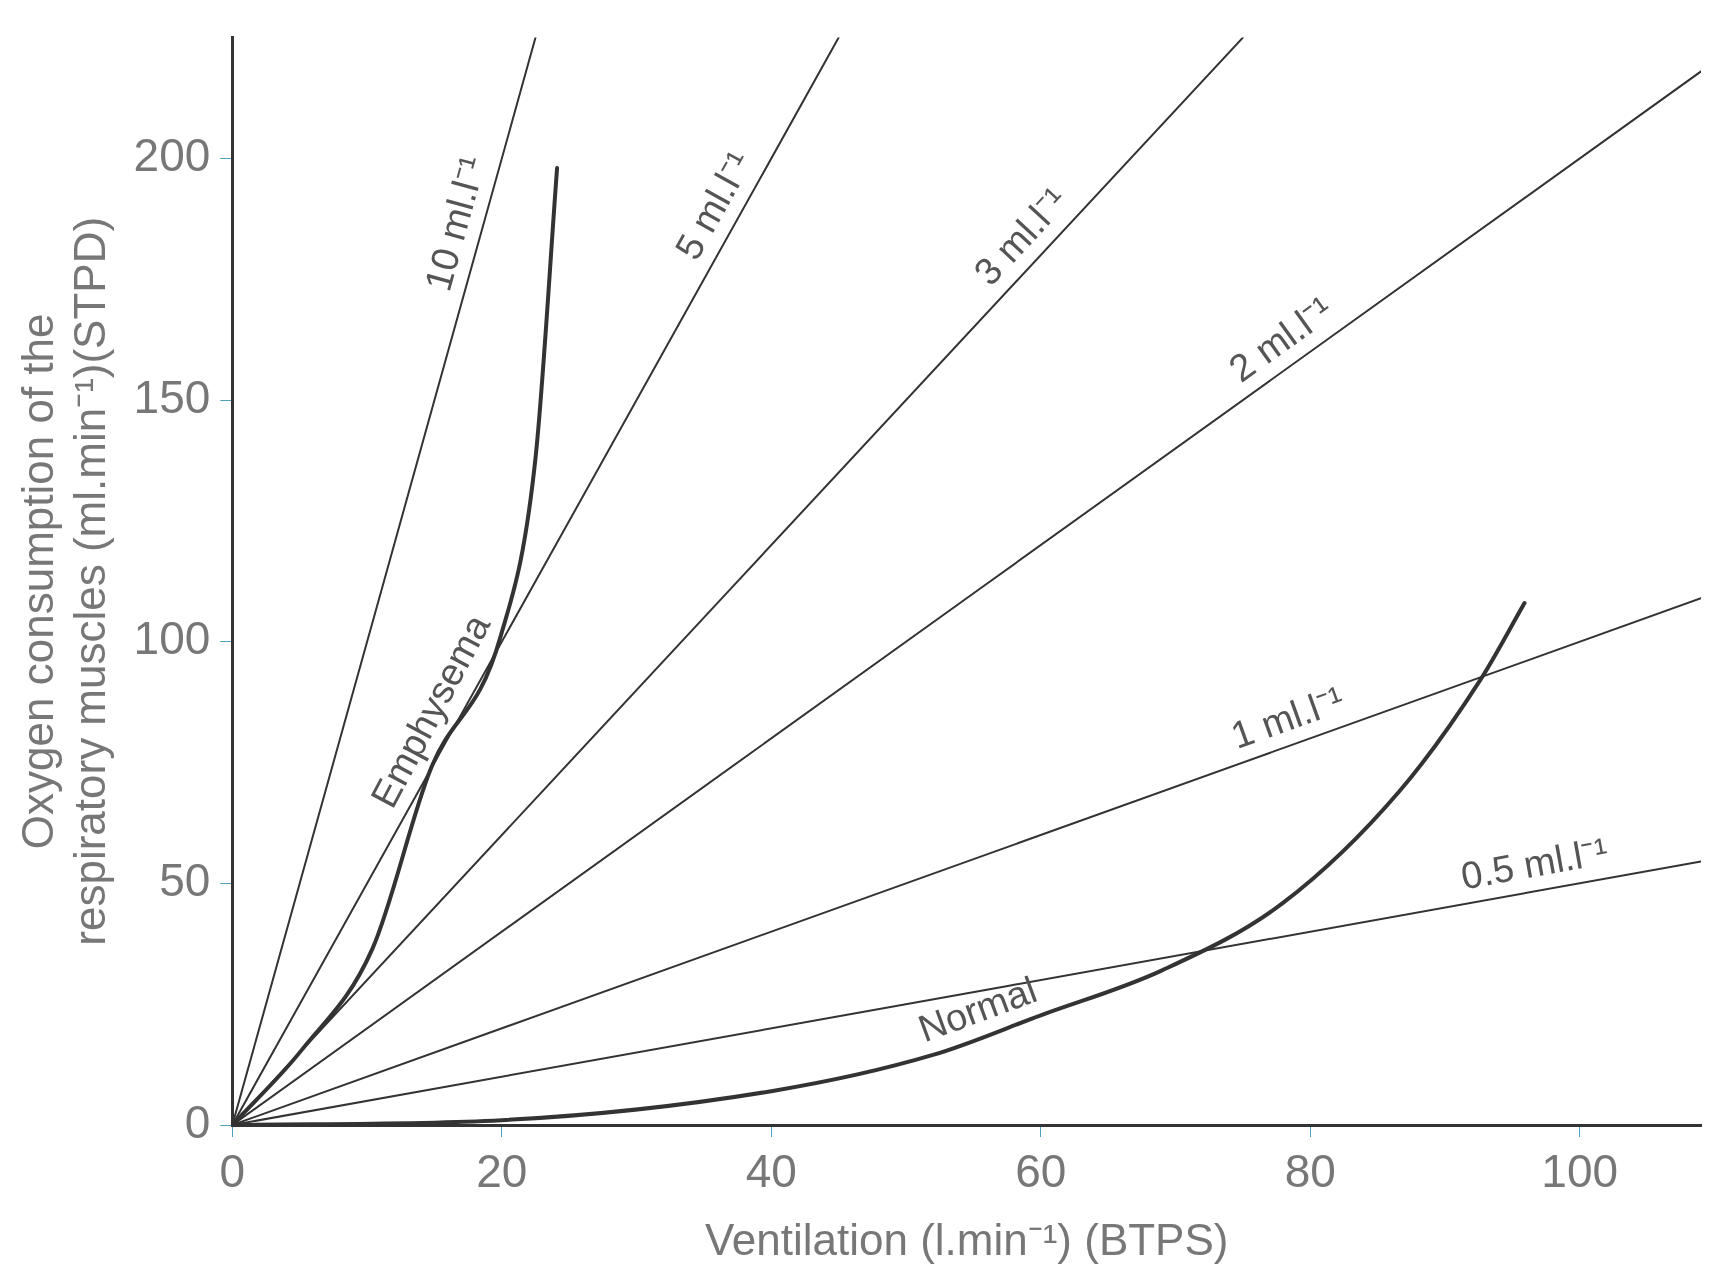  What do you see at coordinates (455, 223) in the screenshot?
I see `text: 10 ml.l⁻¹` at bounding box center [455, 223].